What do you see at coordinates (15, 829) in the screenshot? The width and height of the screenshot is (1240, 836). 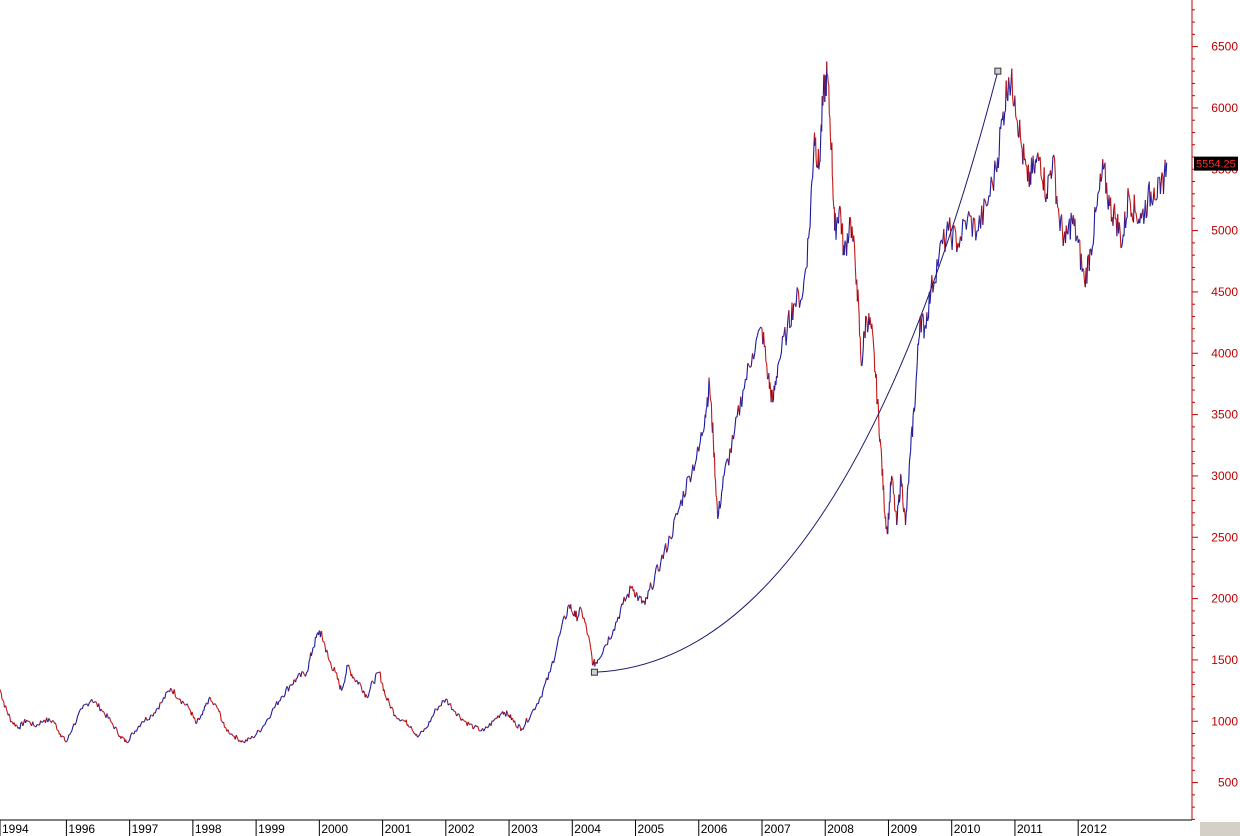 I see `x-tick-label: 1994` at bounding box center [15, 829].